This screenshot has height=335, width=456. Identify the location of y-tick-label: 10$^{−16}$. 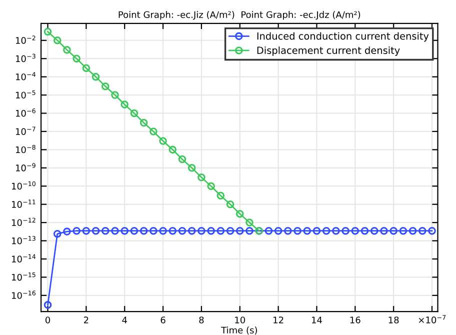
(24, 294).